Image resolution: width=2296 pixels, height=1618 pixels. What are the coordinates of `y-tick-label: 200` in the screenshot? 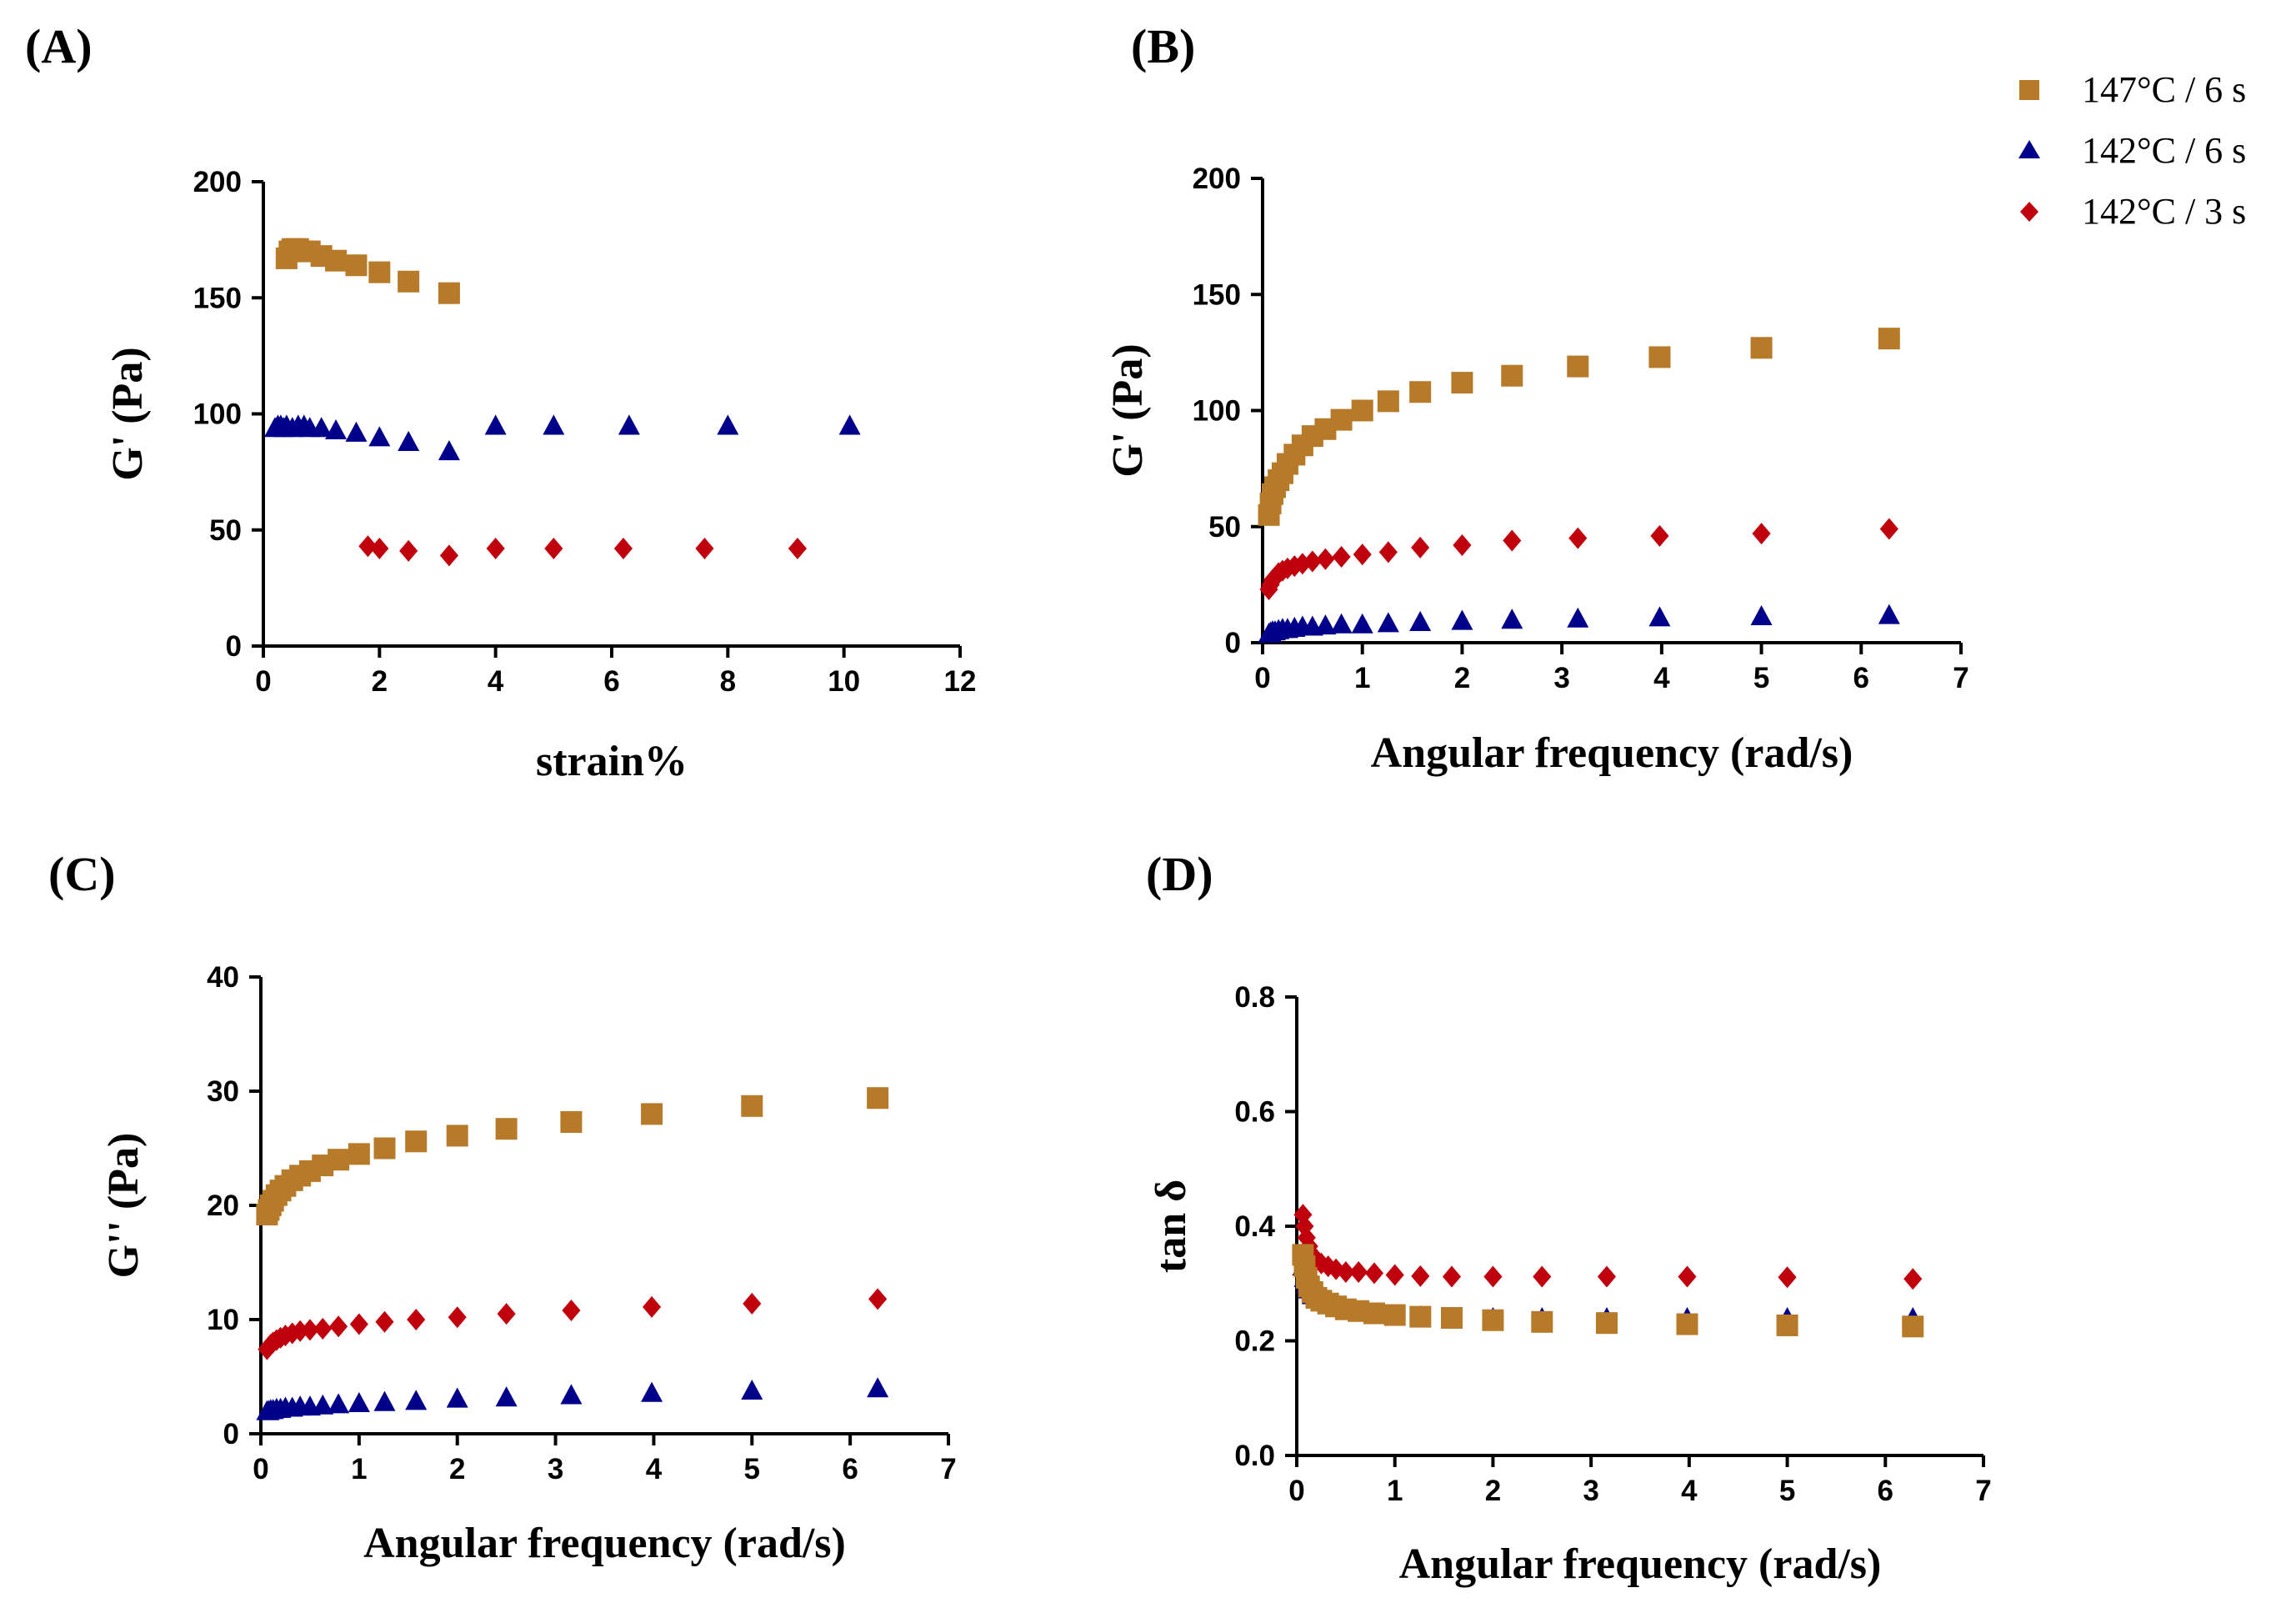 It's located at (217, 182).